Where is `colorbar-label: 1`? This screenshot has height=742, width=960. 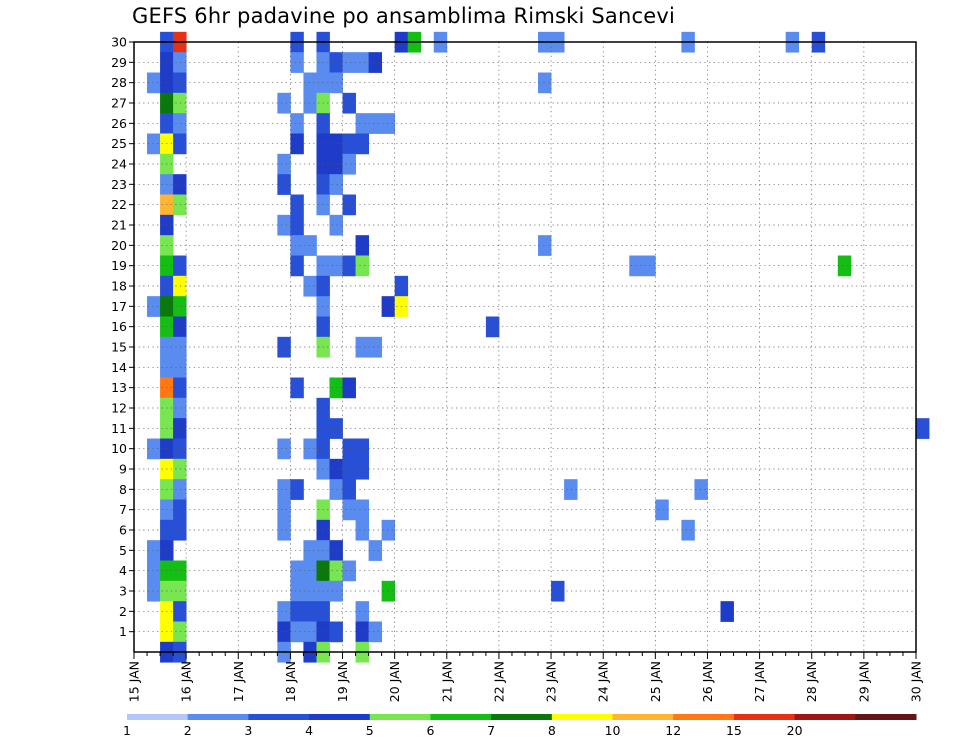
colorbar-label: 1 is located at coordinates (127, 730).